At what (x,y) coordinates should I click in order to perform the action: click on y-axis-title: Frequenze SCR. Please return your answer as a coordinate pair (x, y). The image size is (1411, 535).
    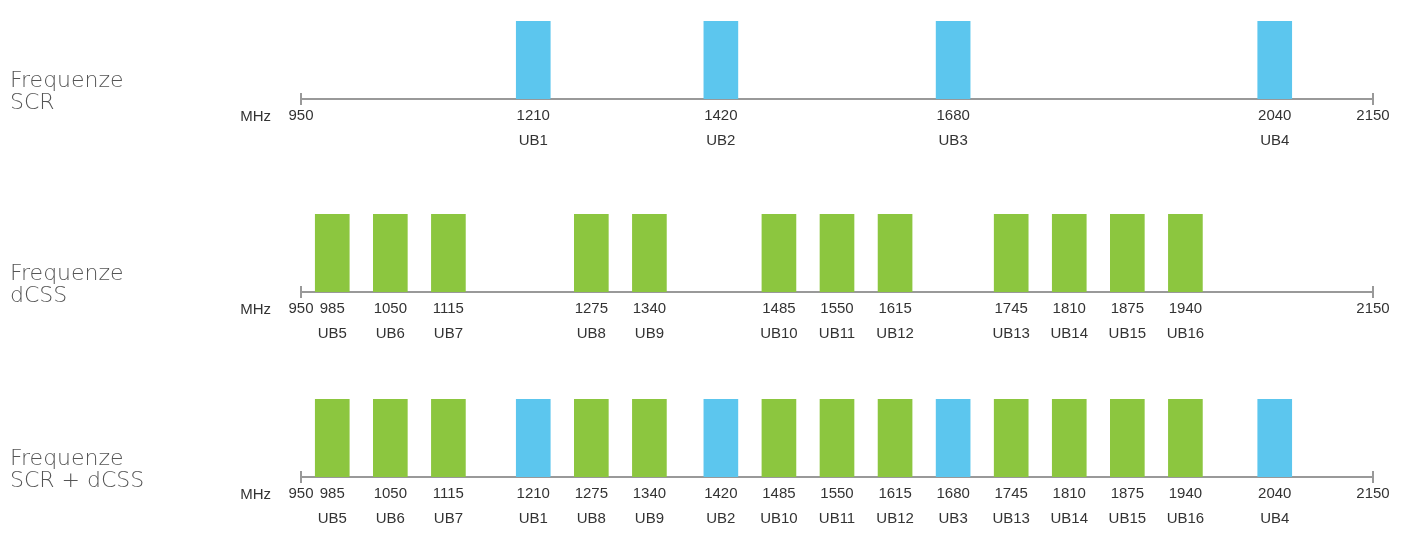
    Looking at the image, I should click on (67, 90).